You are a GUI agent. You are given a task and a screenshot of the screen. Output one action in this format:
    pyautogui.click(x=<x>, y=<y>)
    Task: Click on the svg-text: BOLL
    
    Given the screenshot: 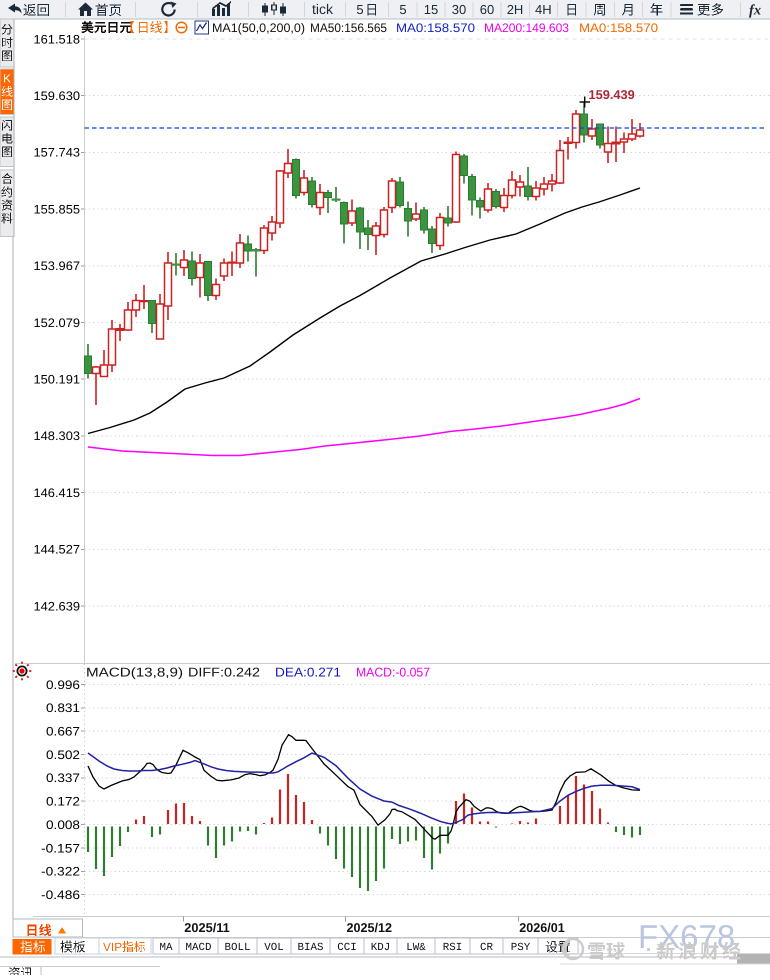 What is the action you would take?
    pyautogui.click(x=238, y=948)
    